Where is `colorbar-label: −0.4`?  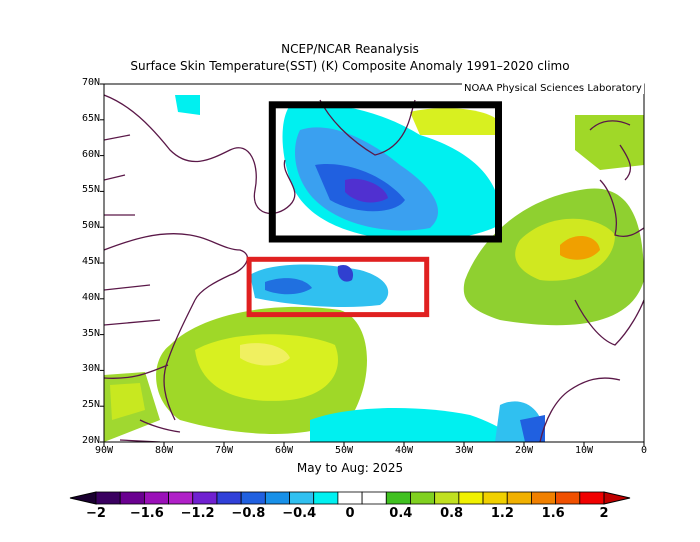 colorbar-label: −0.4 is located at coordinates (299, 513).